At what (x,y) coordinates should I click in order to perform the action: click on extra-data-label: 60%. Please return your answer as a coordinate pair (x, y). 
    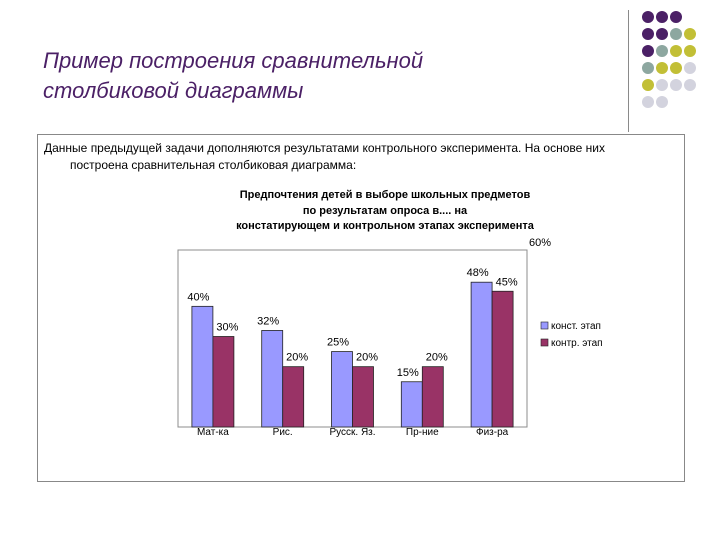
    Looking at the image, I should click on (540, 243).